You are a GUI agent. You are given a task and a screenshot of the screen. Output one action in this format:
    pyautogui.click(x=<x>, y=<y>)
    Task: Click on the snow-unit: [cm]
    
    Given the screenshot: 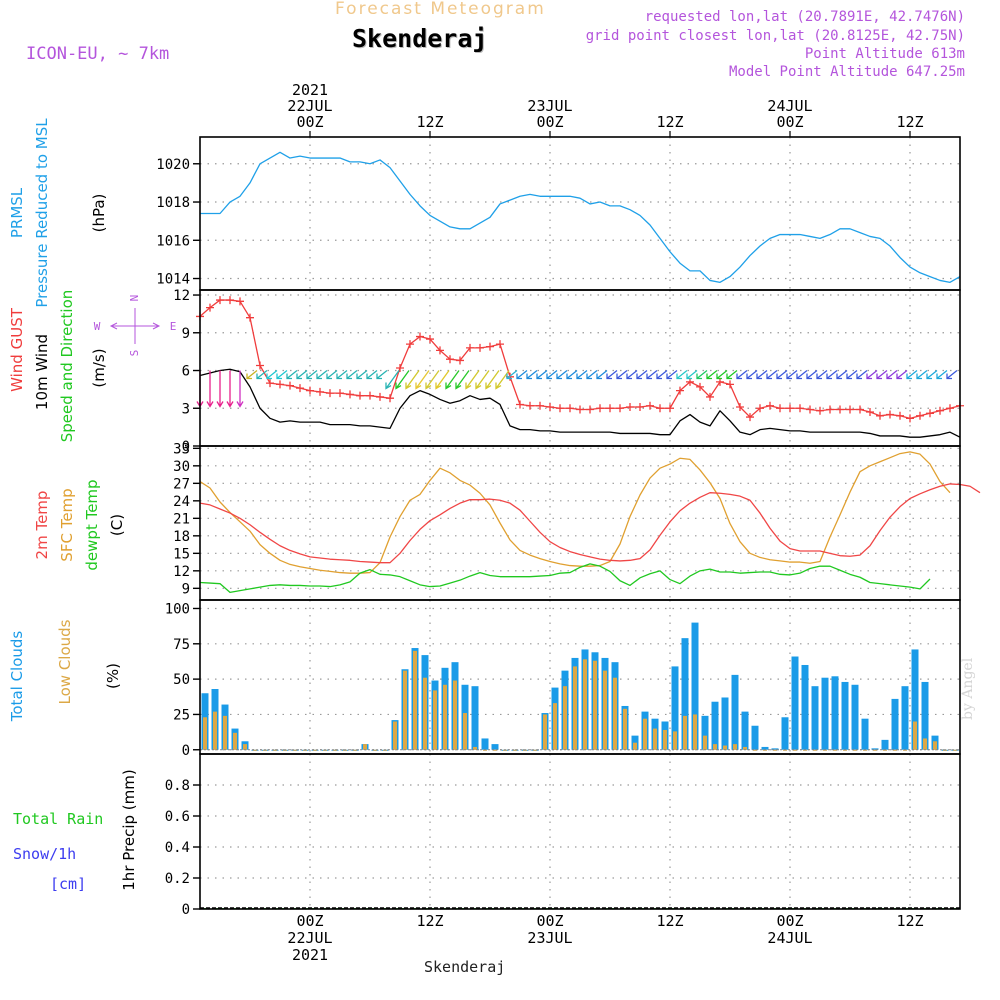 What is the action you would take?
    pyautogui.click(x=68, y=884)
    